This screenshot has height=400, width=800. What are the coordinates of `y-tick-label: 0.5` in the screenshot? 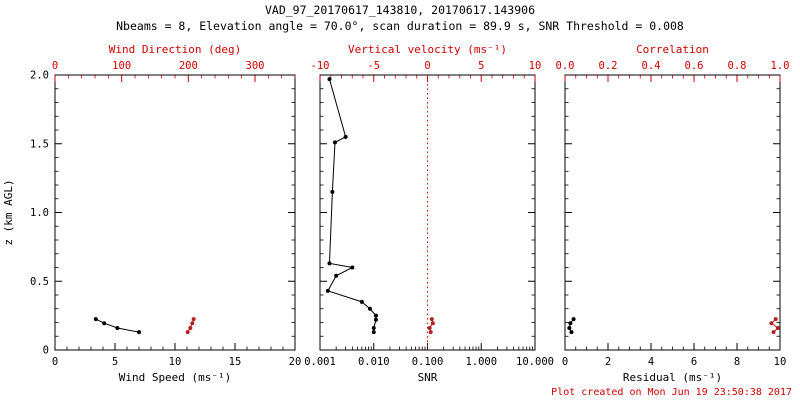 It's located at (39, 282).